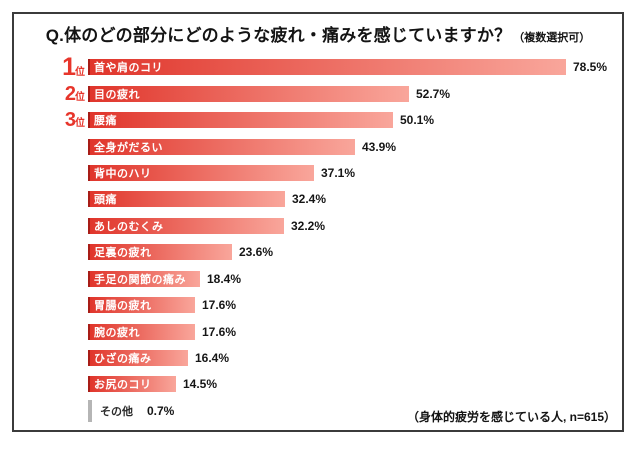 This screenshot has width=640, height=451. What do you see at coordinates (278, 35) in the screenshot?
I see `question-text: Q.体のどの部分にどのような疲れ・痛みを感じていますか？` at bounding box center [278, 35].